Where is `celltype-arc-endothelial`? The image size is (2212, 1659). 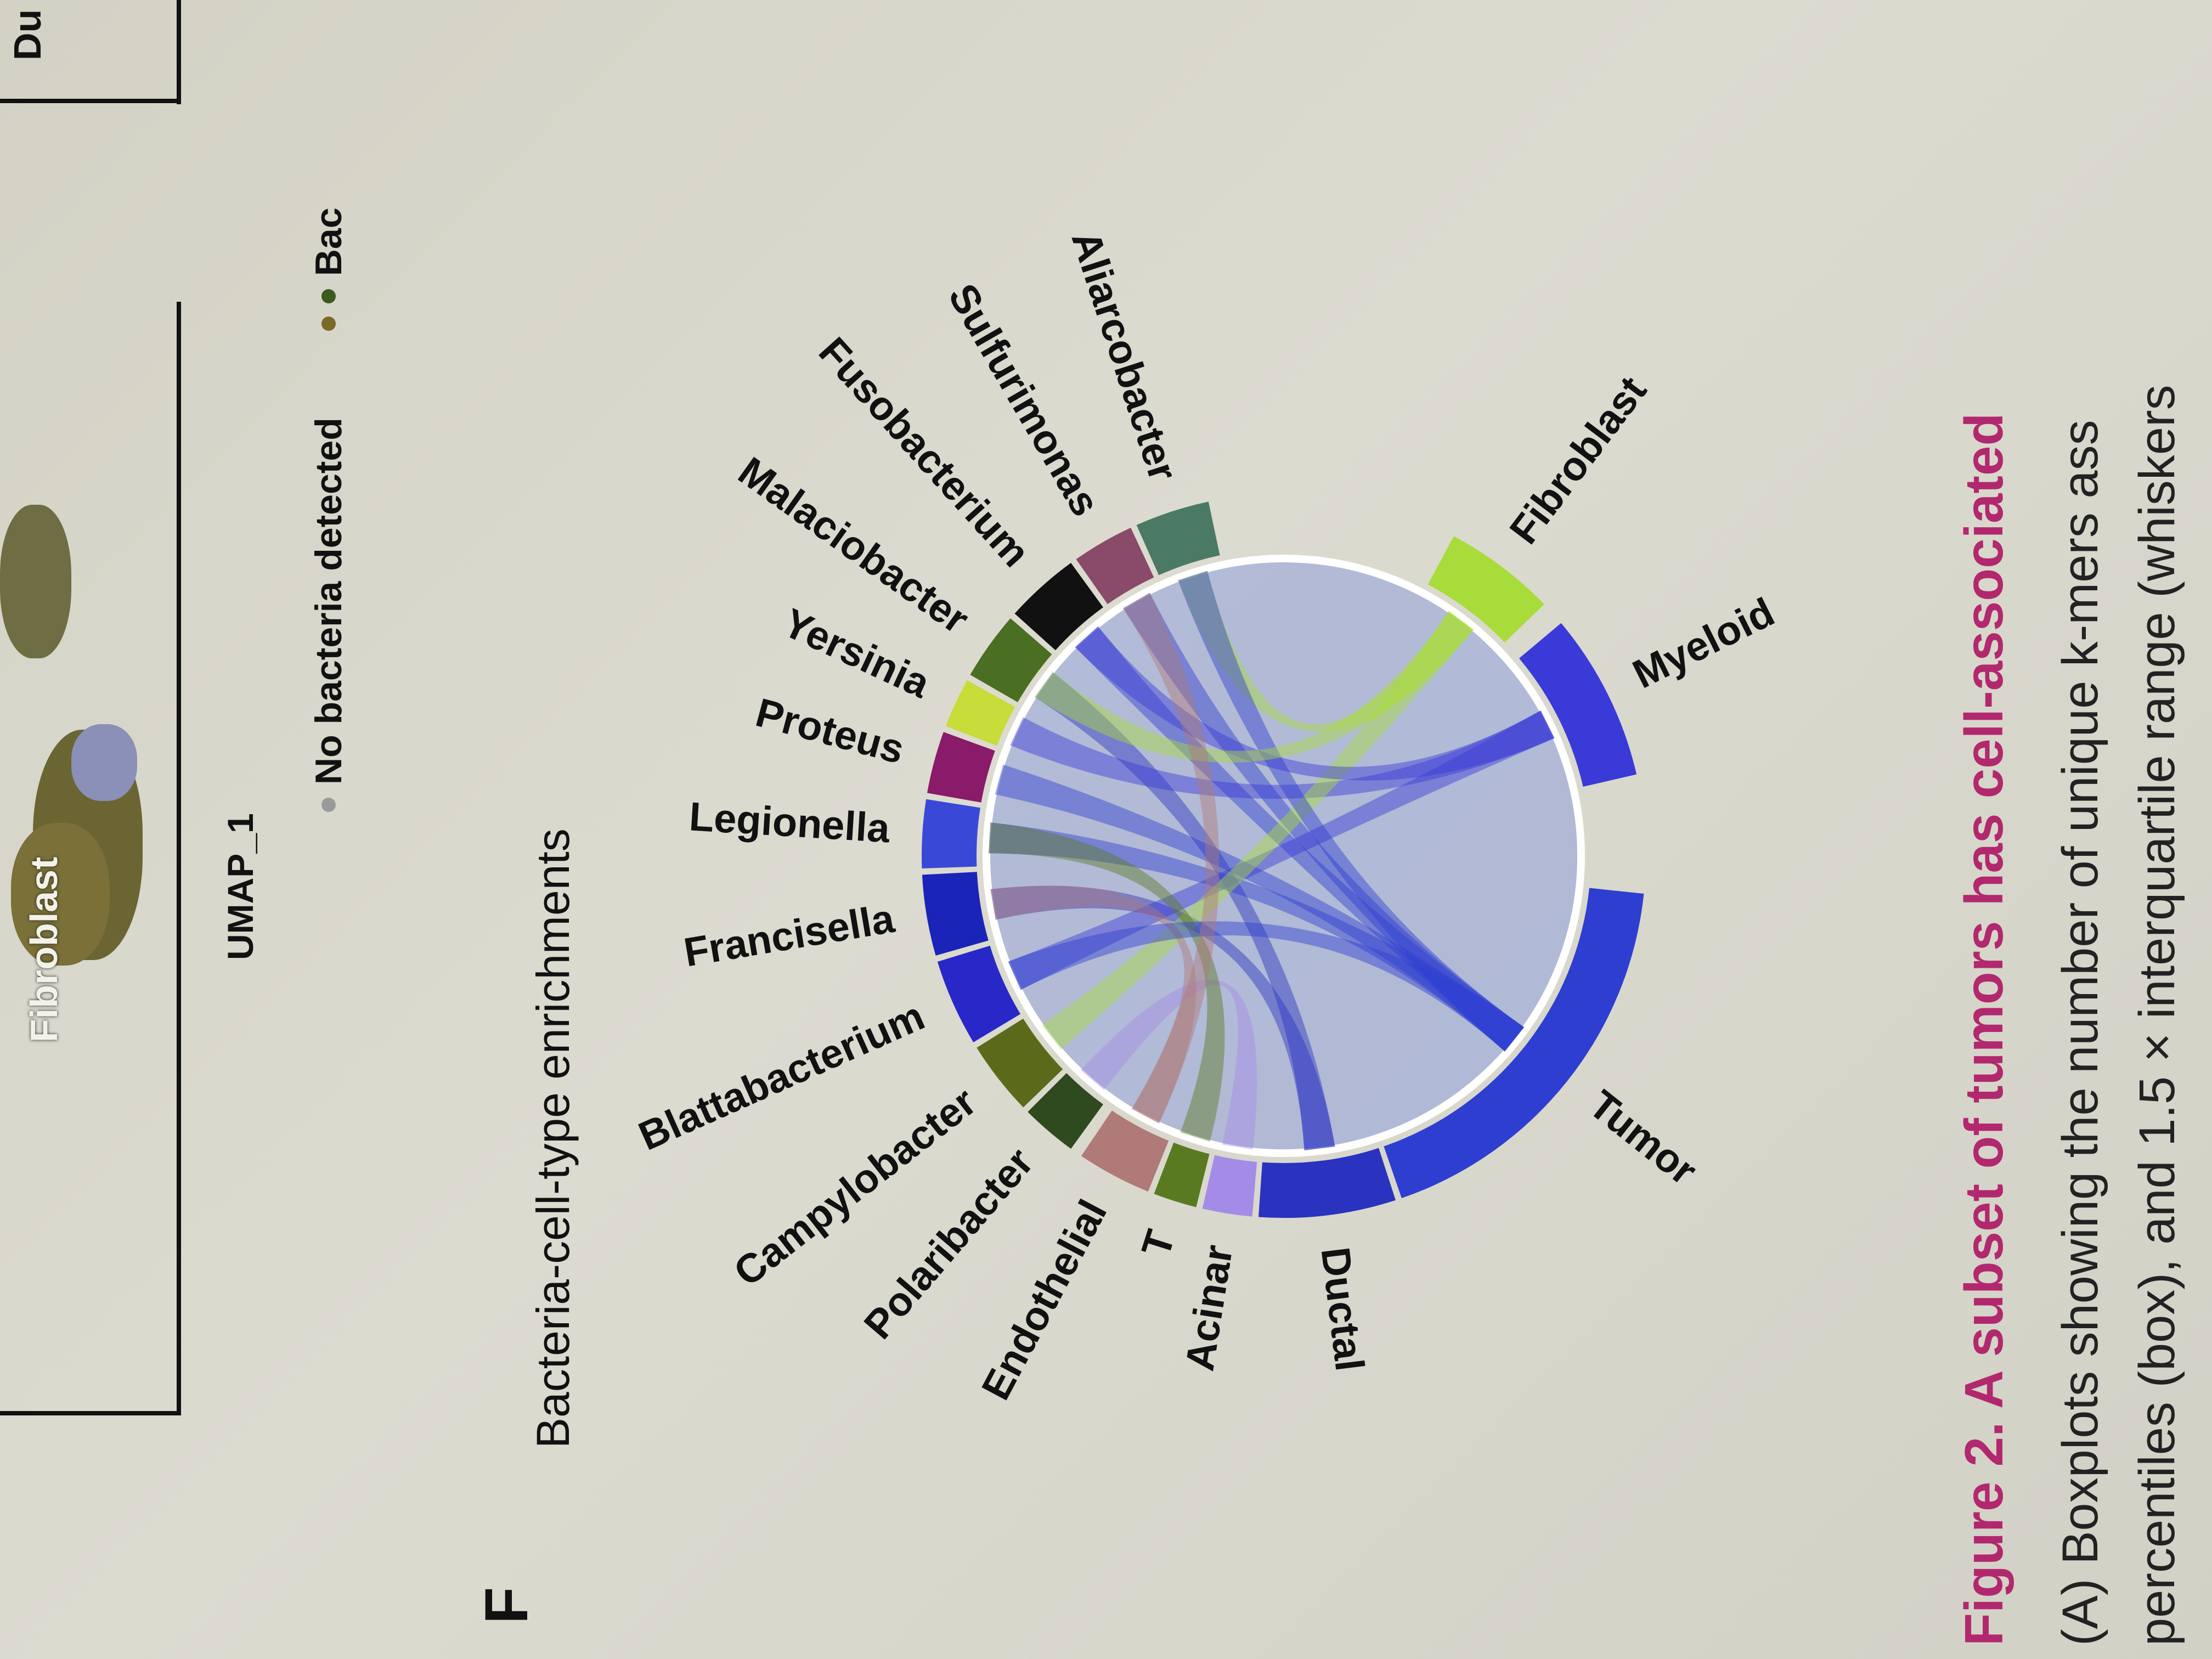
celltype-arc-endothelial is located at coordinates (1125, 1151).